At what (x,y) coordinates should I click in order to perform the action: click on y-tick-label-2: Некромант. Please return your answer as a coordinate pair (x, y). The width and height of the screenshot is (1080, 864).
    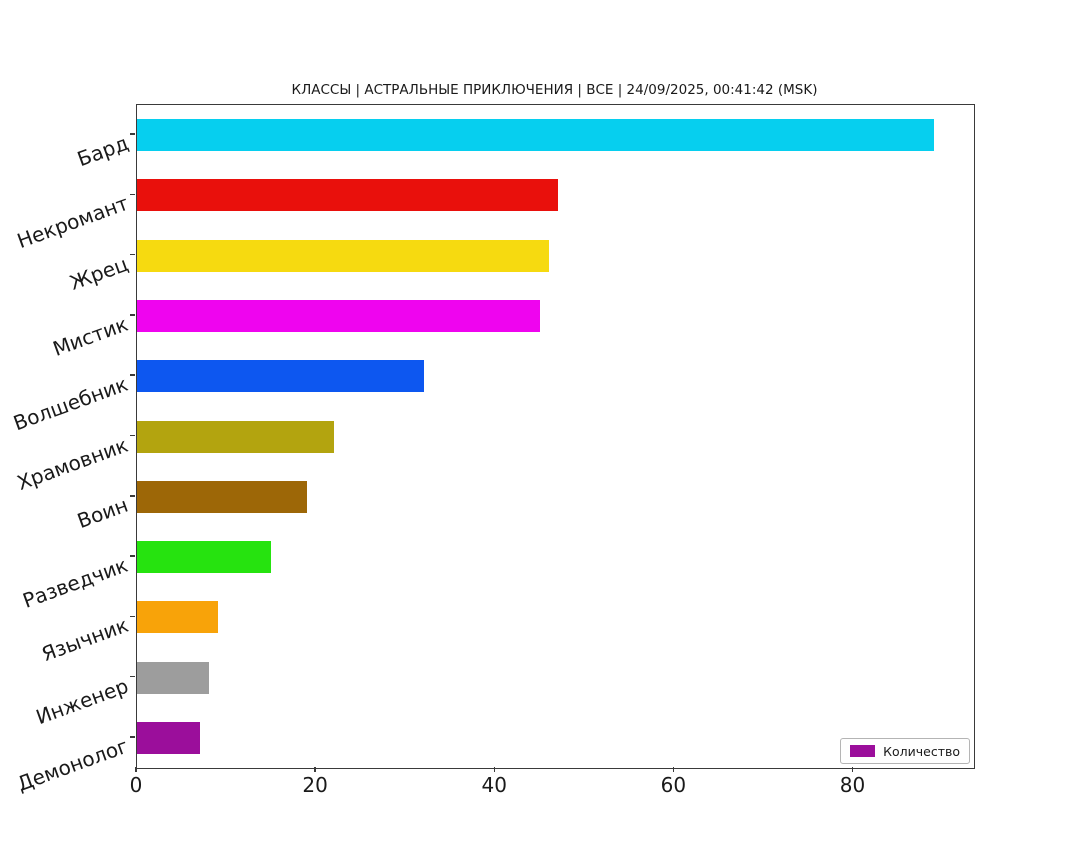
    Looking at the image, I should click on (72, 222).